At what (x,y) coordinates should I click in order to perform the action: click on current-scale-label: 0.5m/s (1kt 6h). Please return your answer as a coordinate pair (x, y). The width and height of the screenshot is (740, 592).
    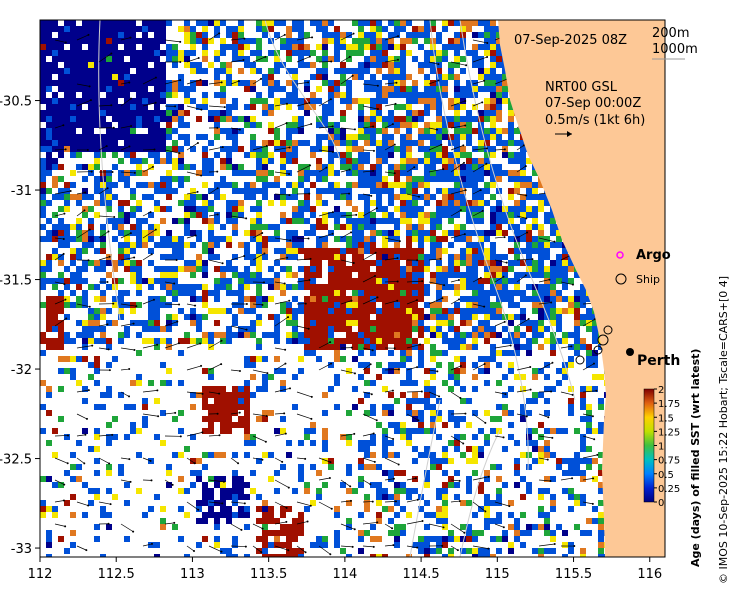
    Looking at the image, I should click on (595, 120).